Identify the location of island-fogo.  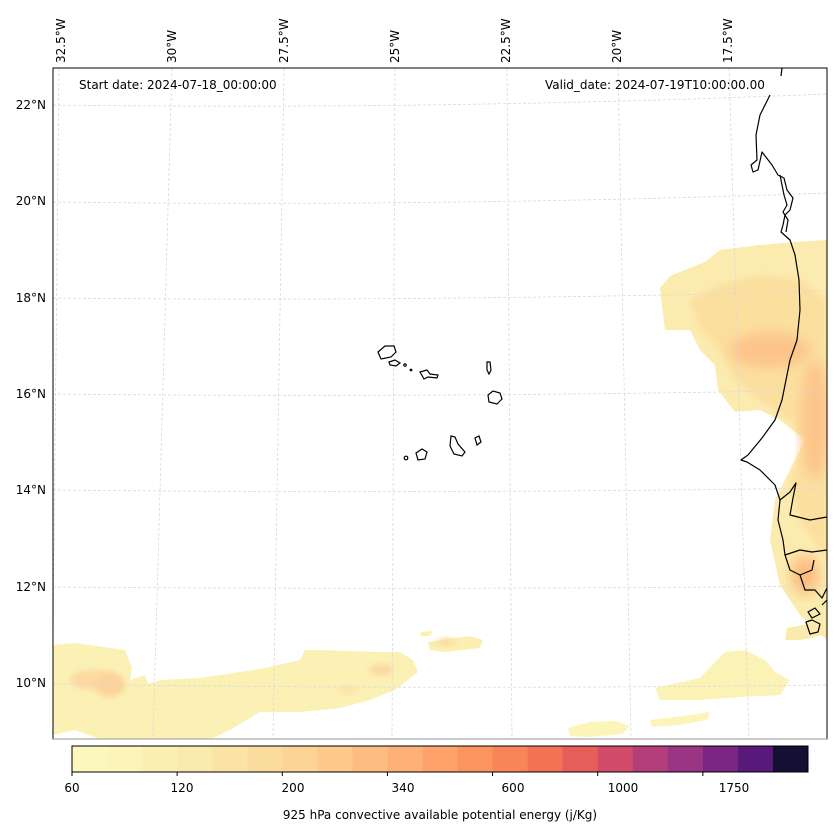
(421, 454).